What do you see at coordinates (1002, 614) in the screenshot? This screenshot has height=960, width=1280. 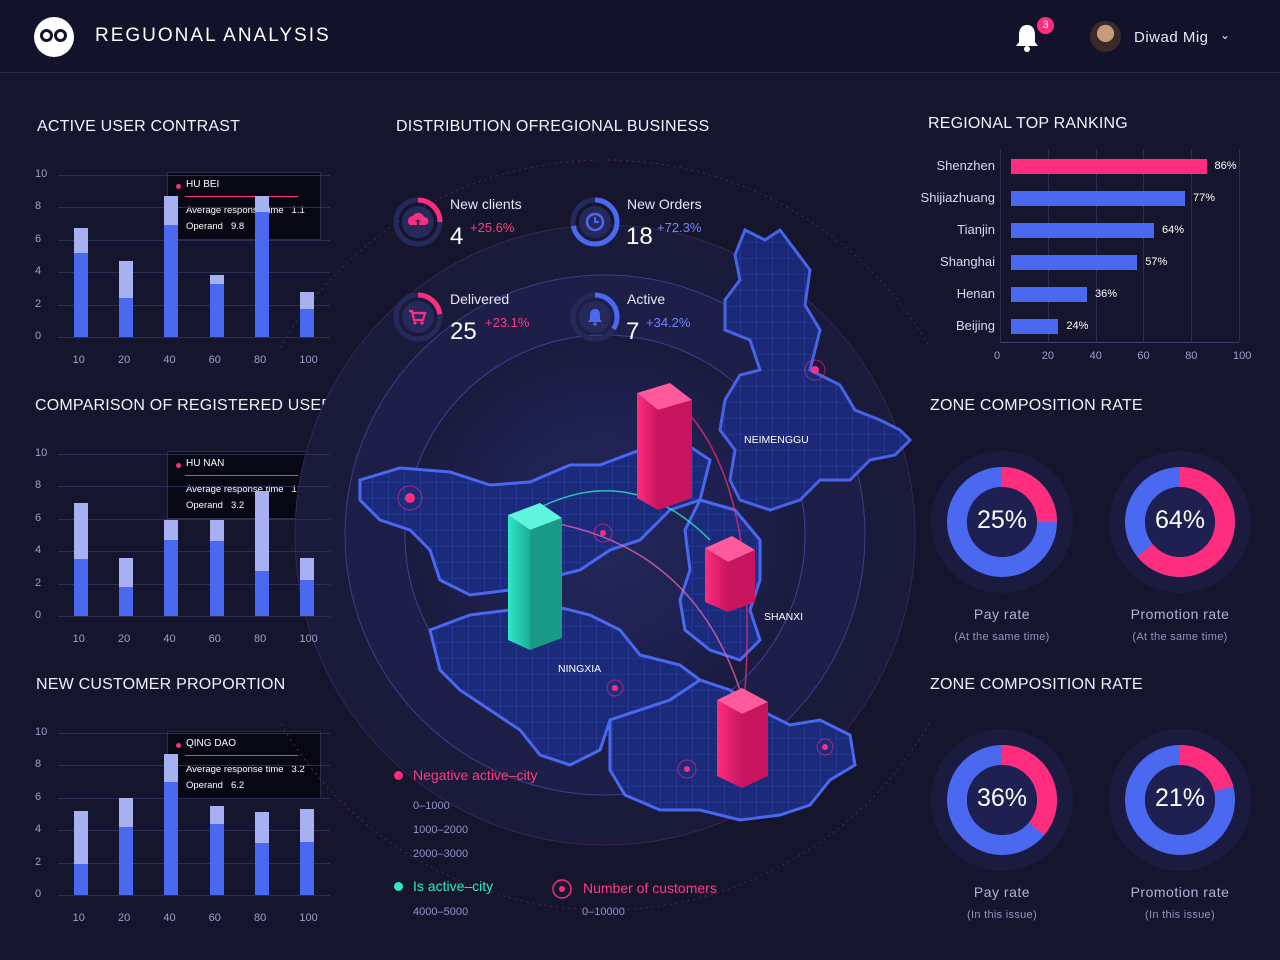 I see `donut-label: Pay rate` at bounding box center [1002, 614].